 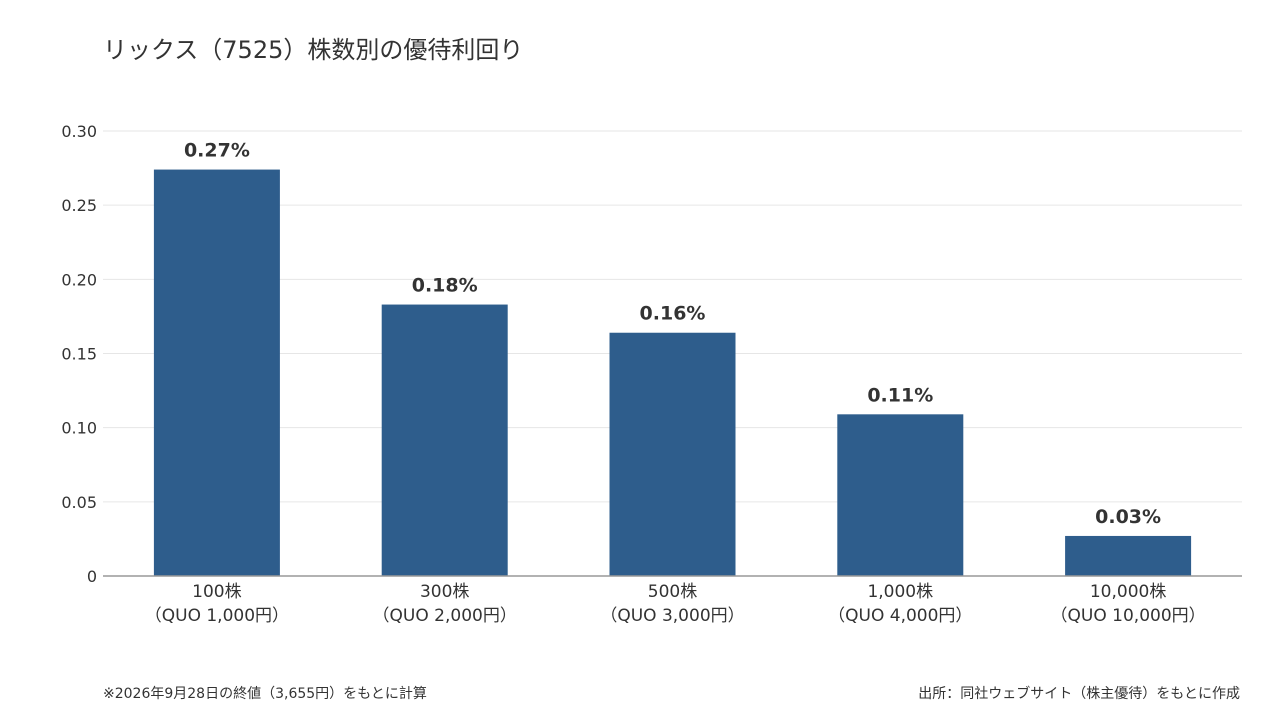 What do you see at coordinates (445, 286) in the screenshot?
I see `data-label: 0.18%` at bounding box center [445, 286].